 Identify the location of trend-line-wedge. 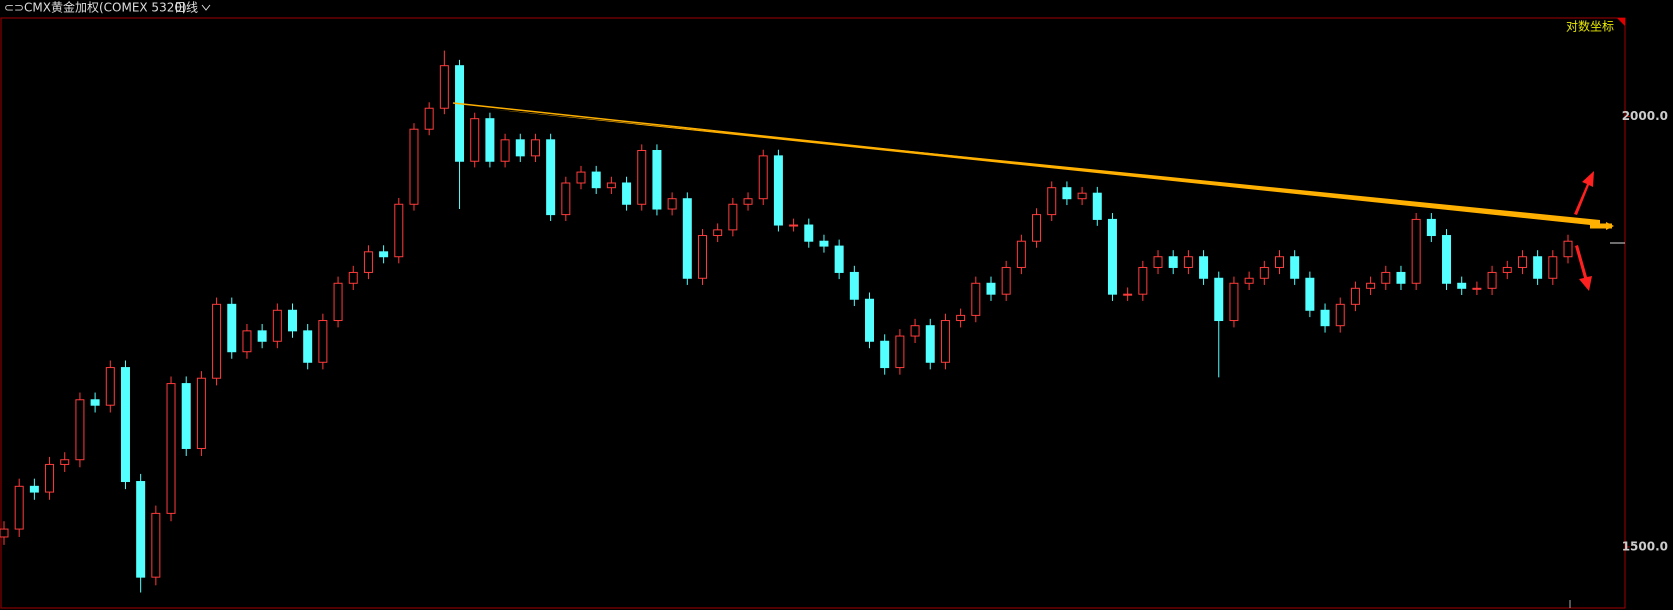
(1040, 167).